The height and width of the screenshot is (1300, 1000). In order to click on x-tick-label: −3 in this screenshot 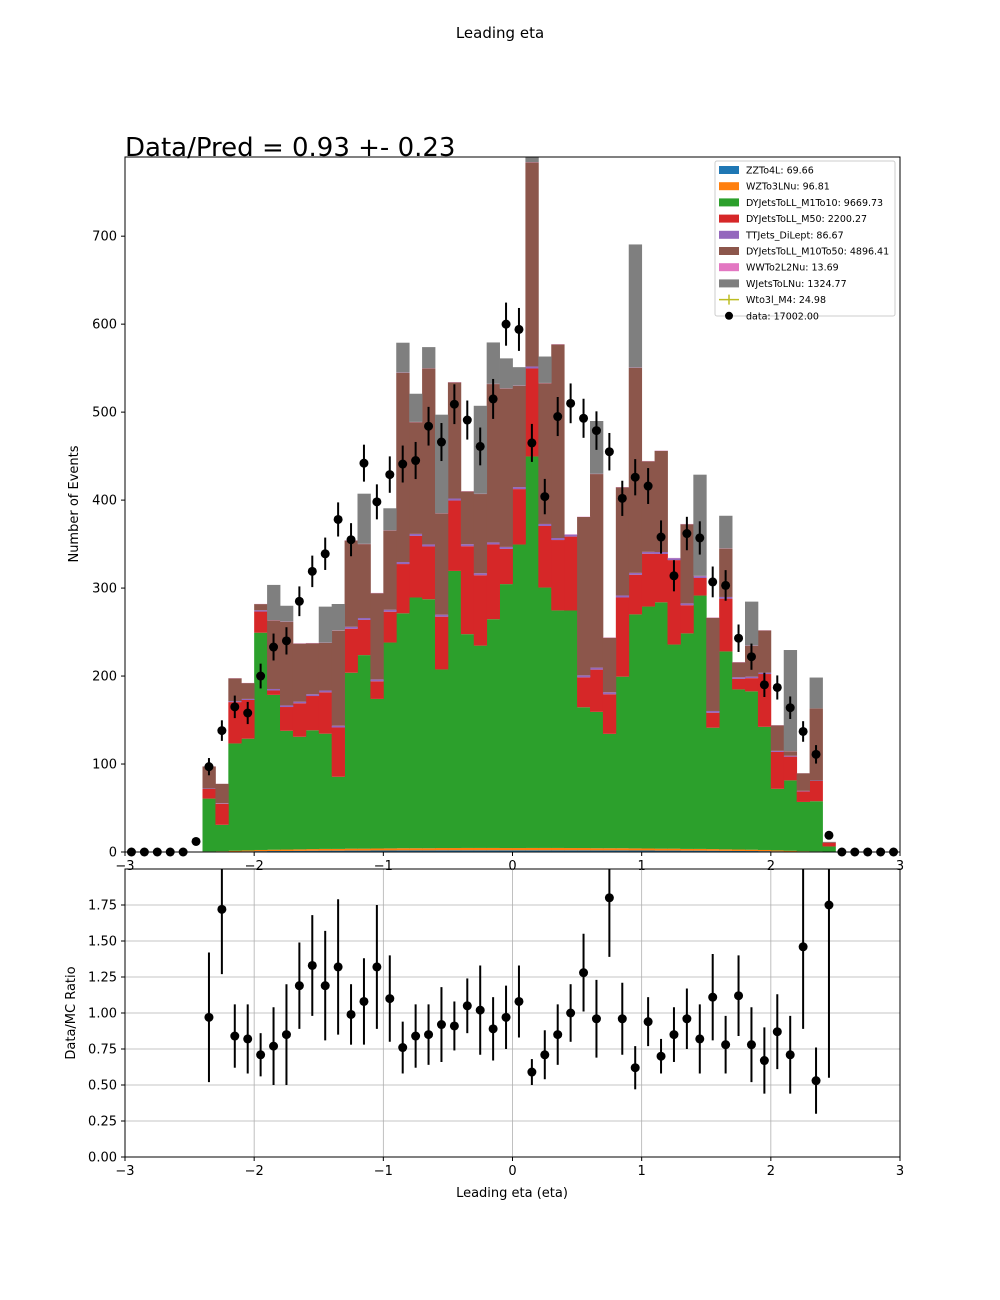, I will do `click(124, 1171)`.